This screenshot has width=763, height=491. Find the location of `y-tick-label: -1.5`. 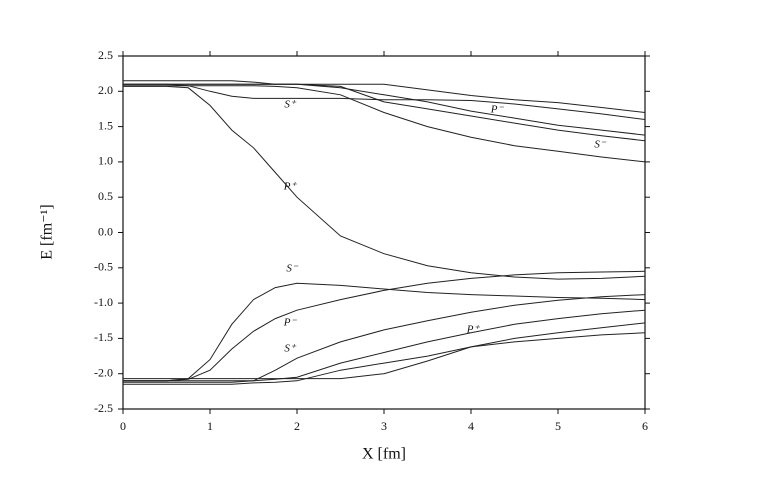

y-tick-label: -1.5 is located at coordinates (103, 337).